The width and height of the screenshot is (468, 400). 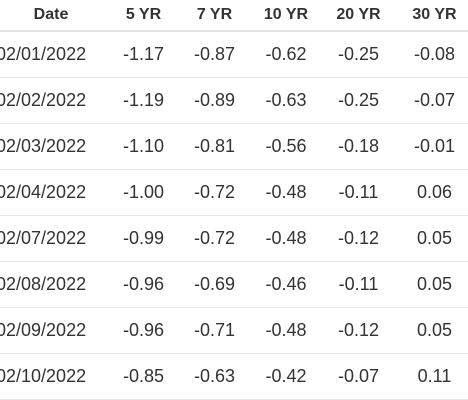 I want to click on date-cell: 02/03/2022, so click(x=53, y=146).